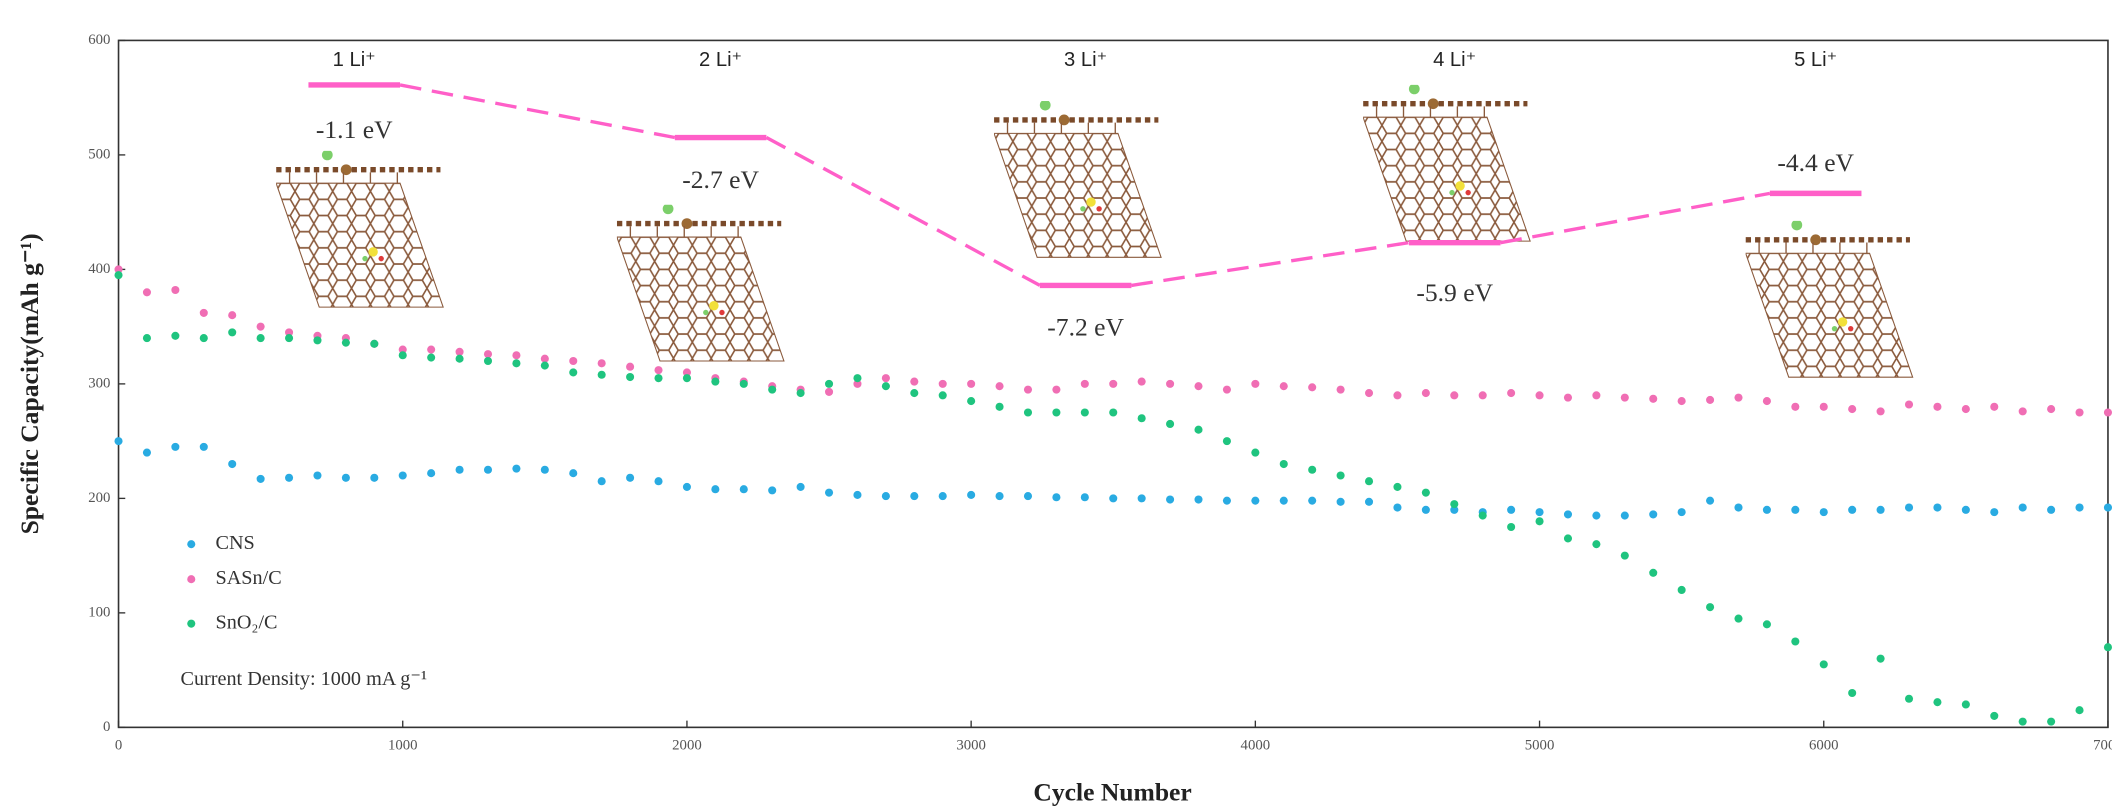  I want to click on x-tick-label: 0, so click(118, 746).